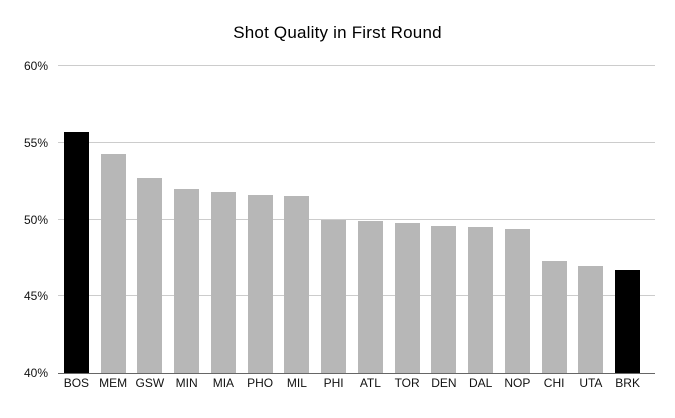  Describe the element at coordinates (407, 297) in the screenshot. I see `bar-TOR` at that location.